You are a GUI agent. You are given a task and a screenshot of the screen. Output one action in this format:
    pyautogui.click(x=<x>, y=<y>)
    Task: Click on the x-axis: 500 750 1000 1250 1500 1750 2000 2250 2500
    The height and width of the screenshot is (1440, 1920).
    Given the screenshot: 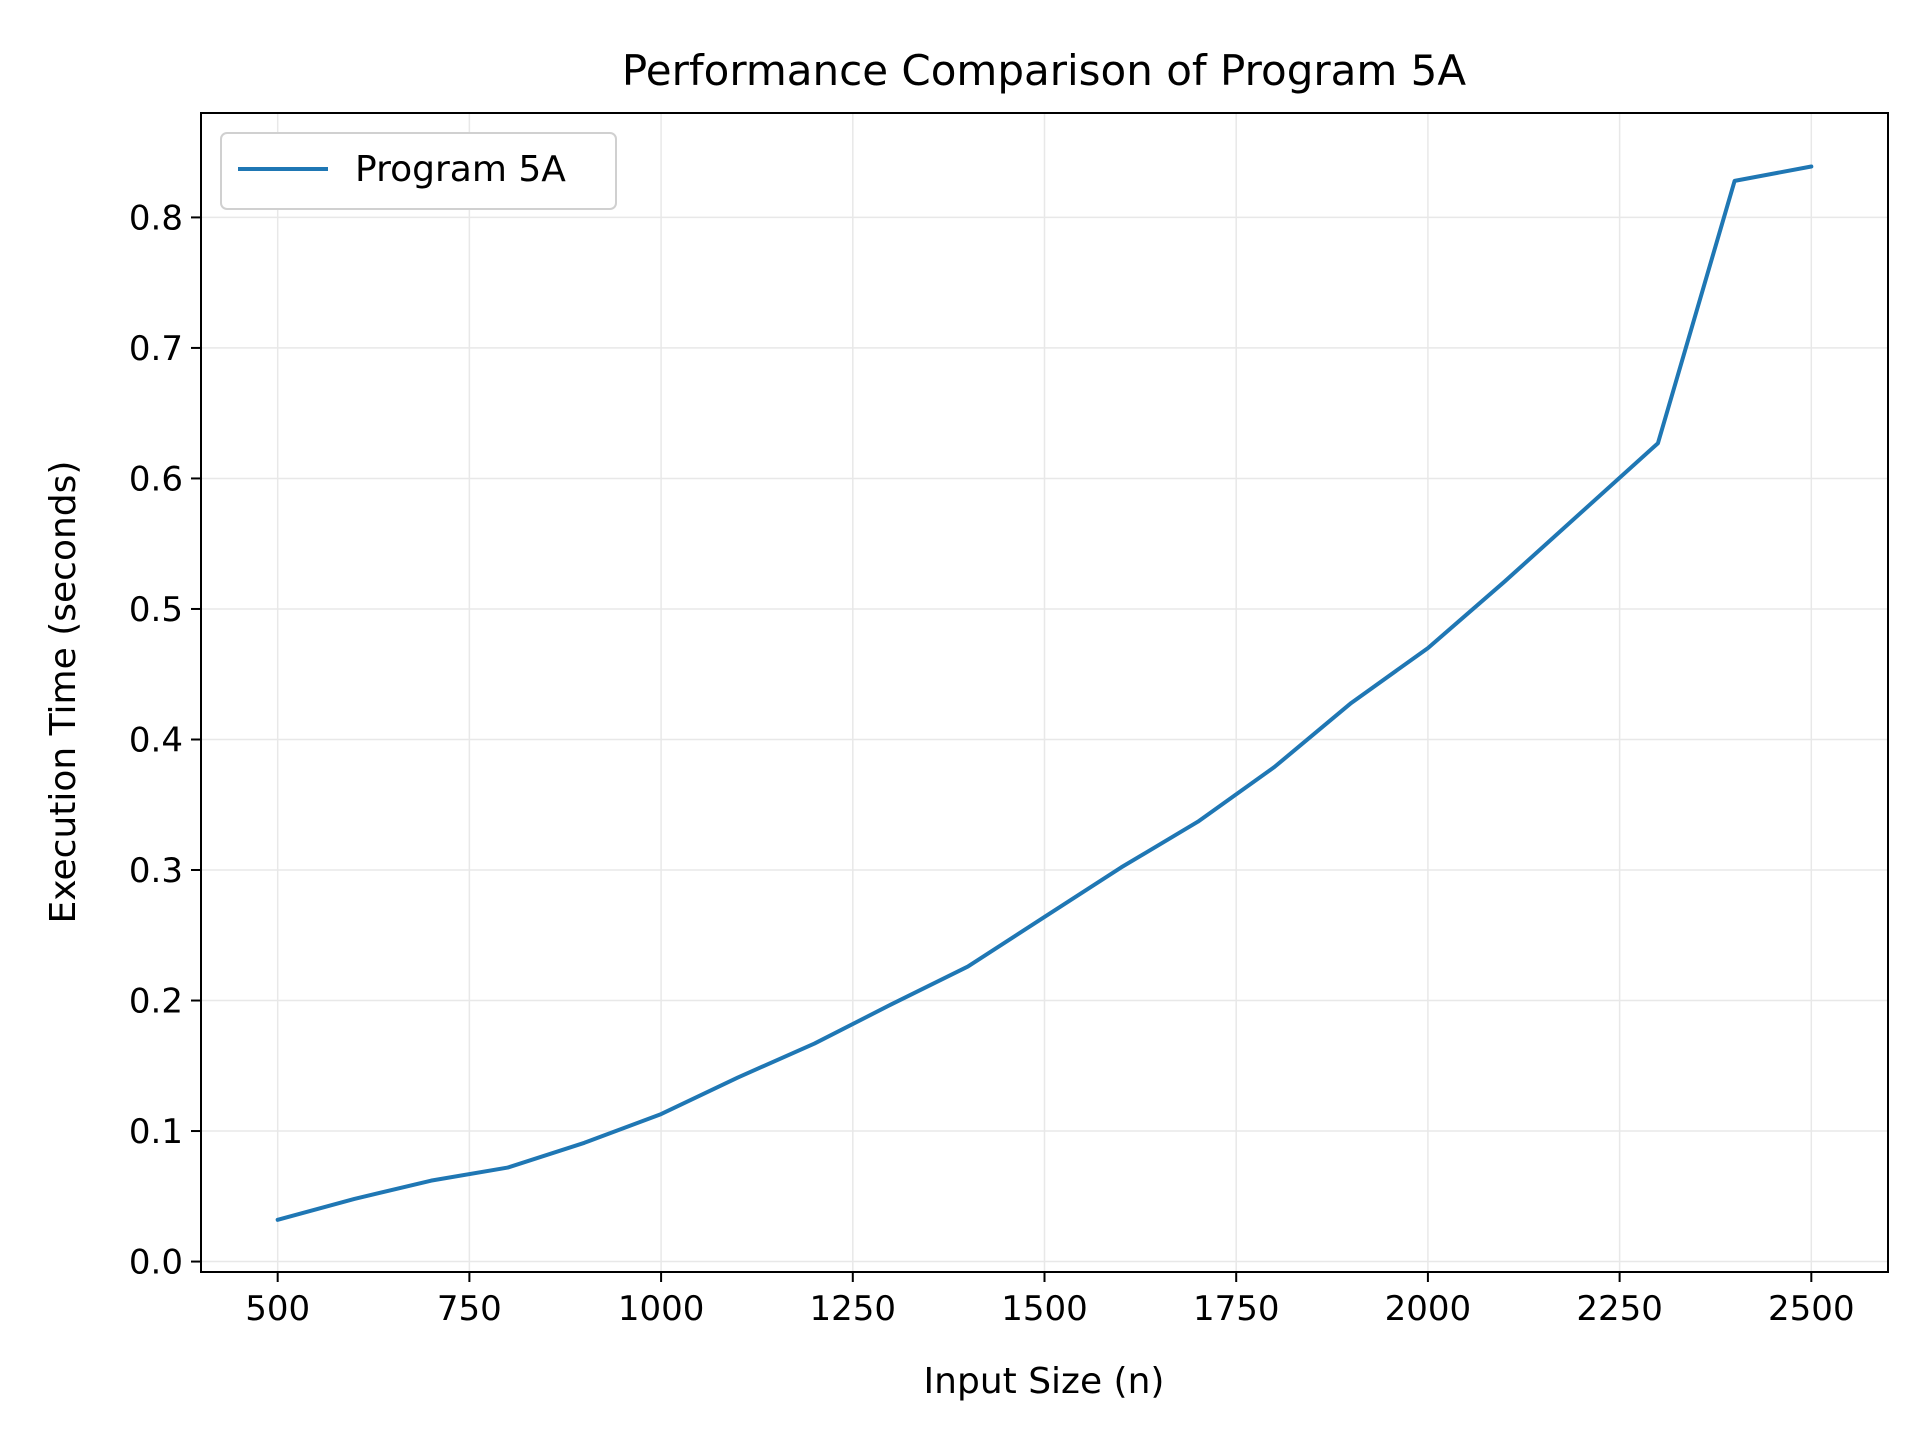 What is the action you would take?
    pyautogui.click(x=1050, y=1300)
    